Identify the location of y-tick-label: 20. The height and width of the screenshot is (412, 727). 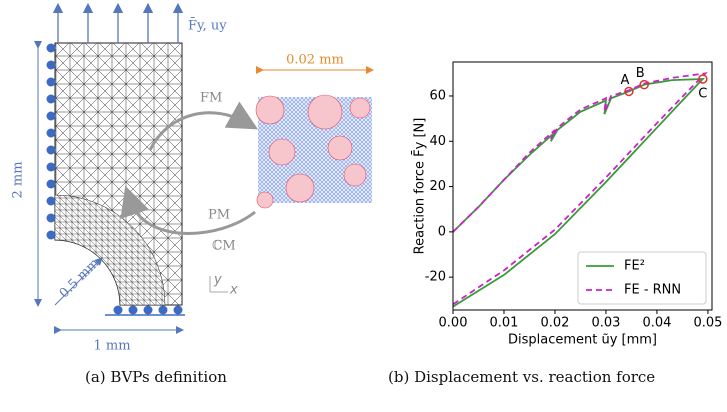
(437, 186).